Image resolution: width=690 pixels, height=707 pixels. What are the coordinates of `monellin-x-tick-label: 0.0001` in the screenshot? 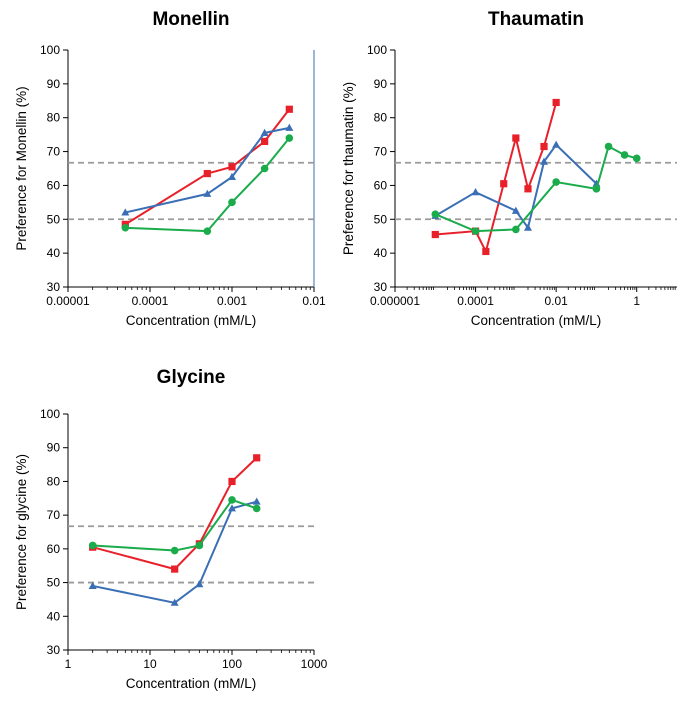 It's located at (150, 301).